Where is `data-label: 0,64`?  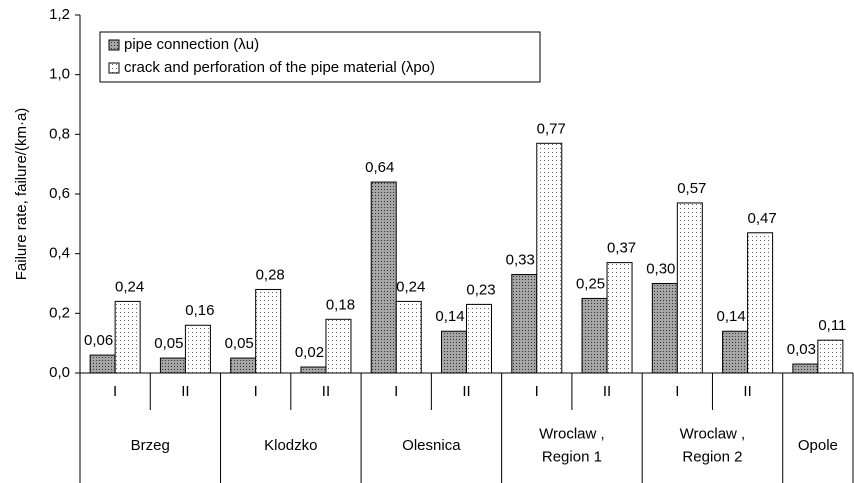
data-label: 0,64 is located at coordinates (379, 167).